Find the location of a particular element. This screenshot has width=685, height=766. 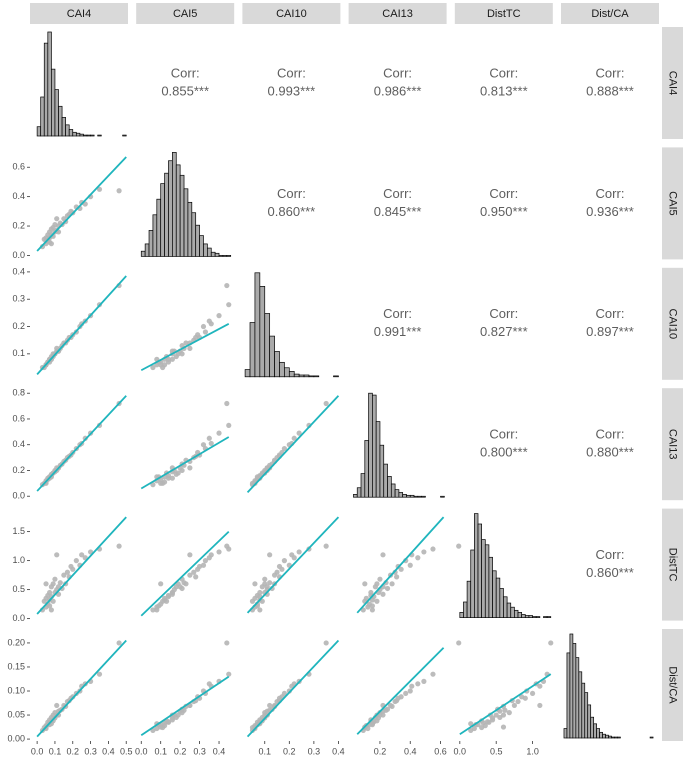

strip-label: CAI5 is located at coordinates (185, 14).